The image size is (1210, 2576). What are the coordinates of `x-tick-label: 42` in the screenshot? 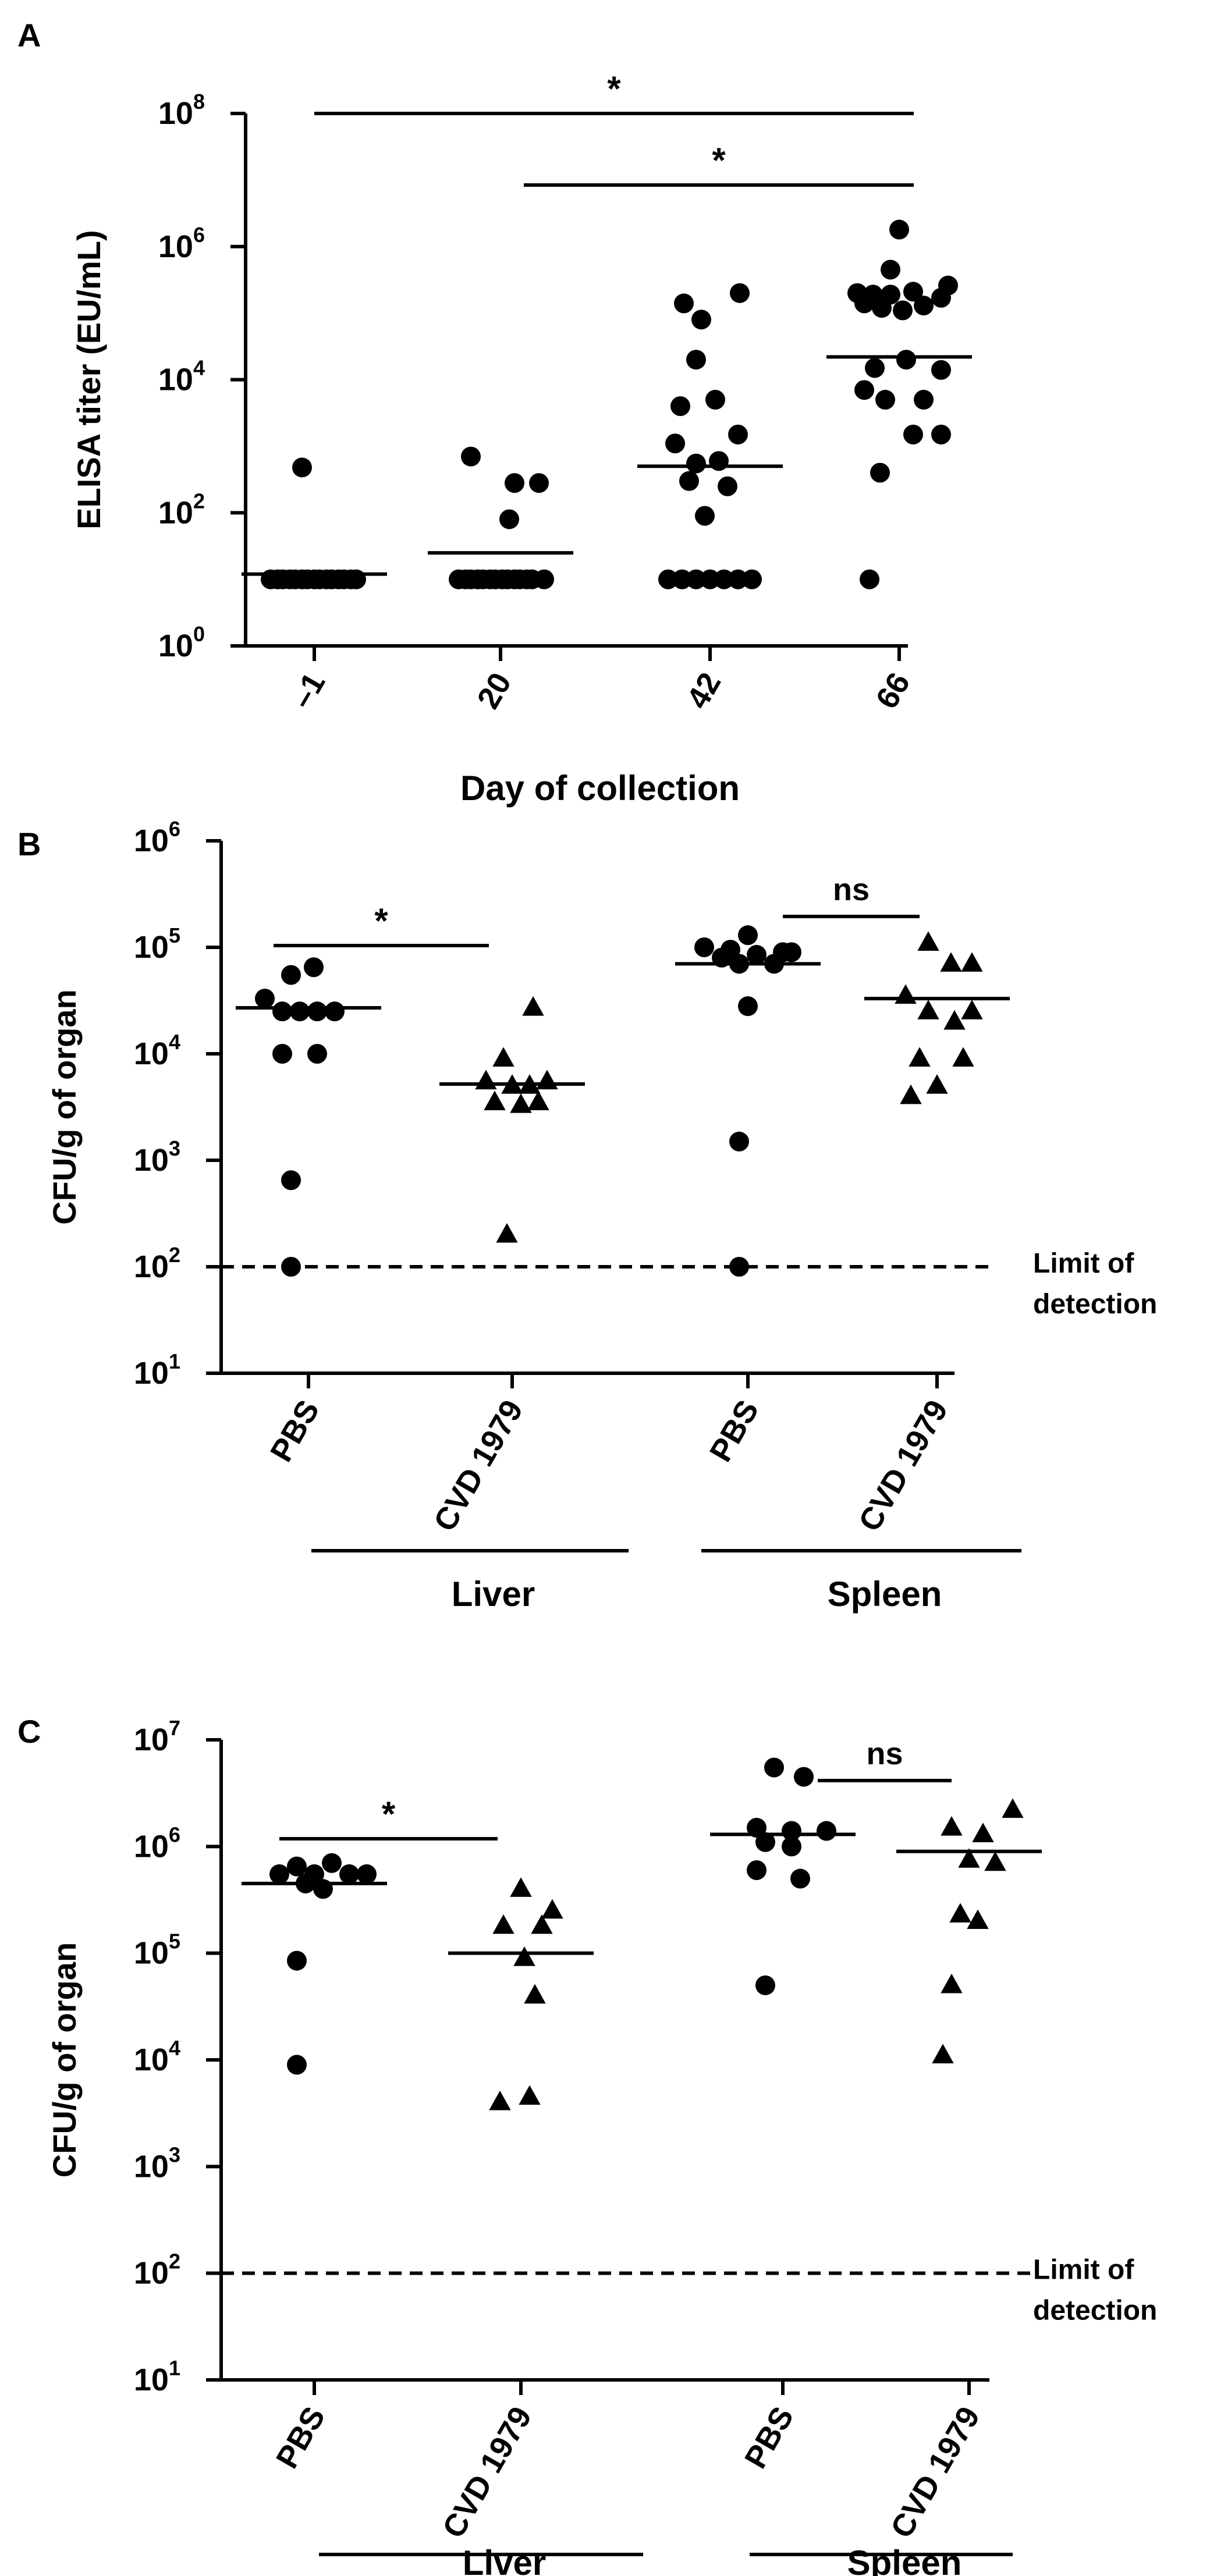 It's located at (704, 691).